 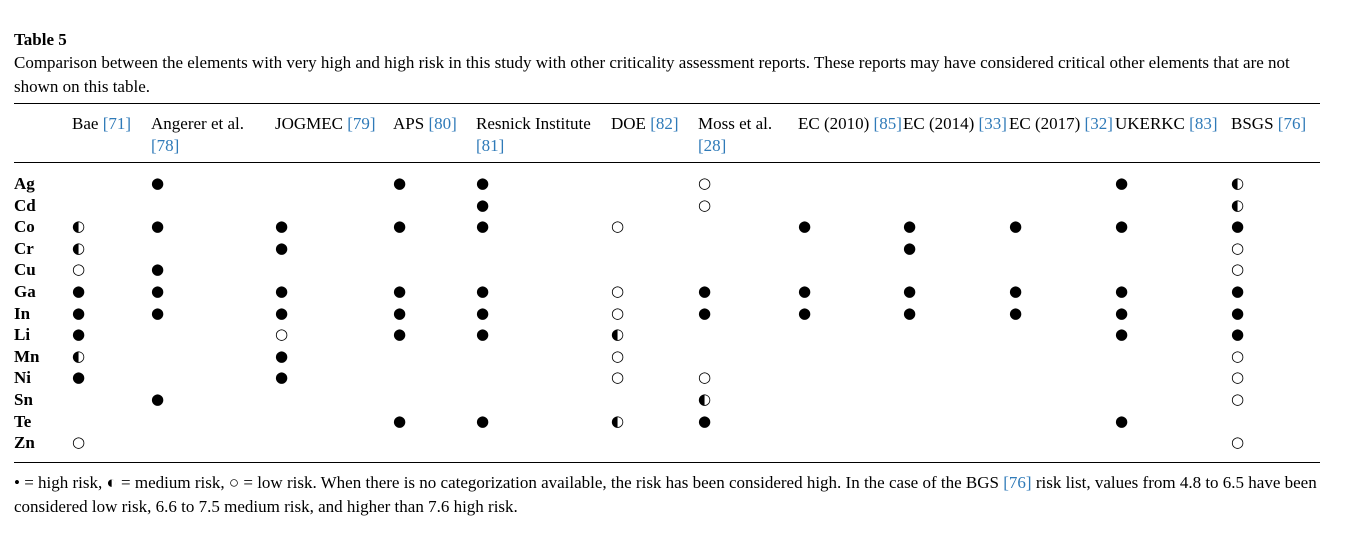 I want to click on table-row: Sn ● ◐ ○, so click(x=667, y=400).